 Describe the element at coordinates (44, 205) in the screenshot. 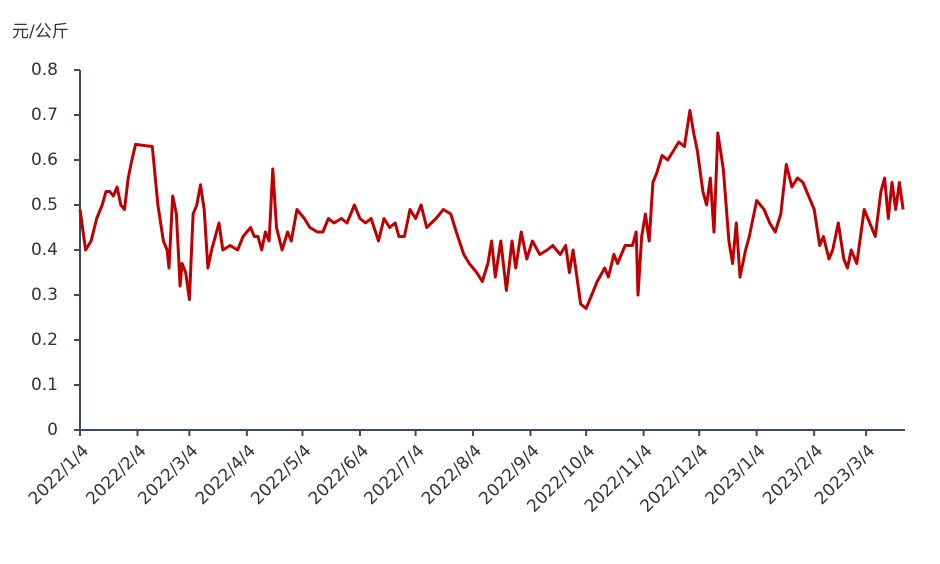

I see `y-tick-label: 0.5` at that location.